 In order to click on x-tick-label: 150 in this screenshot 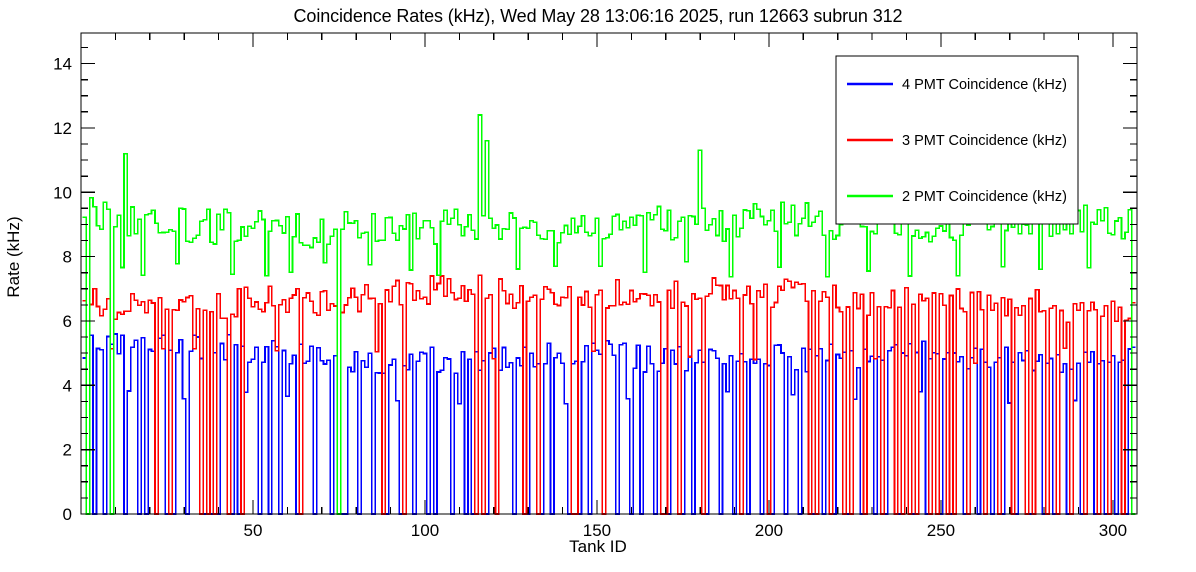, I will do `click(597, 530)`.